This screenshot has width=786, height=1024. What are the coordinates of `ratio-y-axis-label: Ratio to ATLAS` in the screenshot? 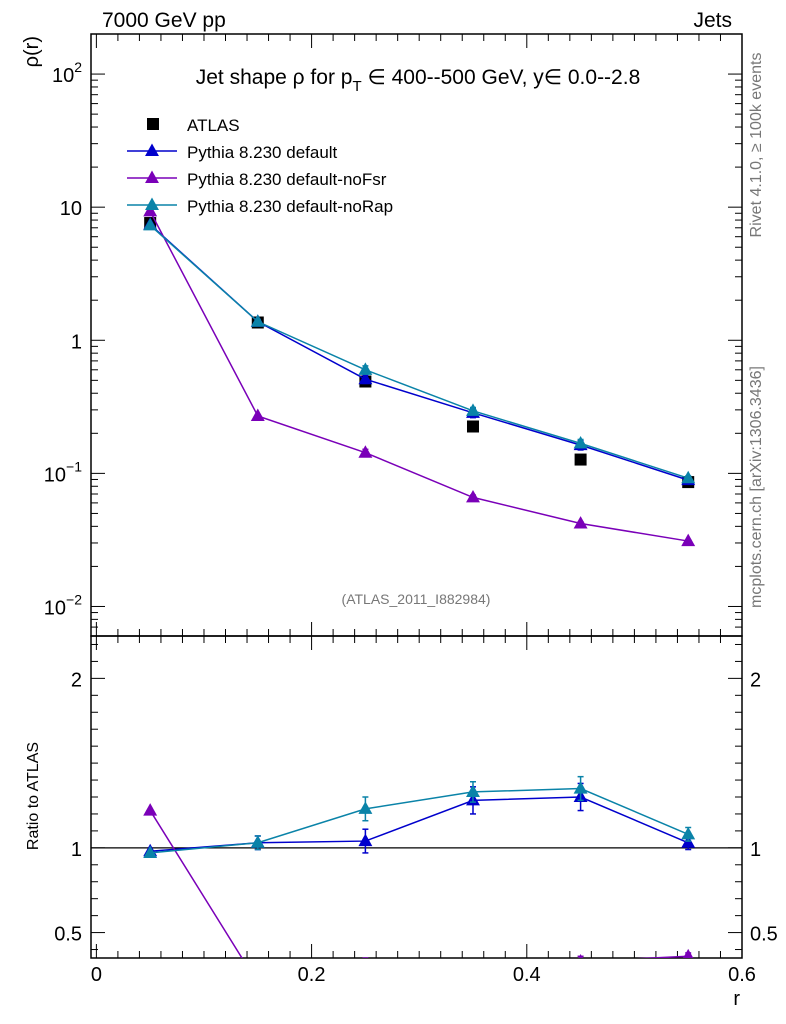 It's located at (33, 796).